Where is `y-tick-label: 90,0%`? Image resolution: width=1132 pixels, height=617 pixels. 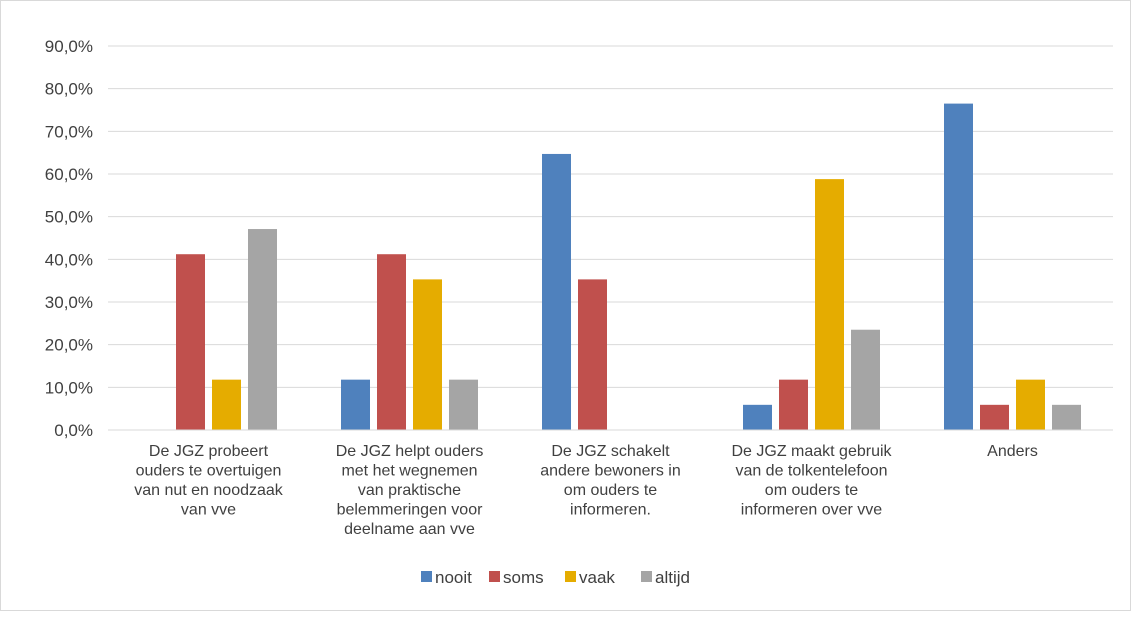
y-tick-label: 90,0% is located at coordinates (69, 46).